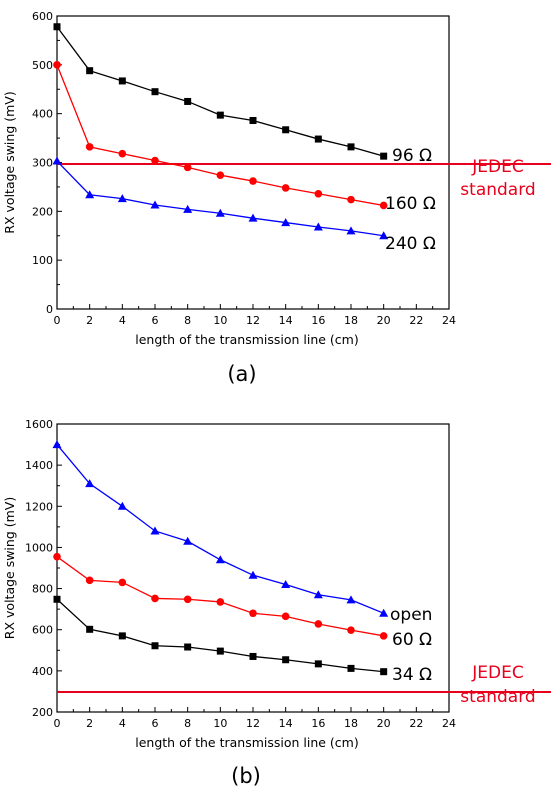 Image resolution: width=551 pixels, height=789 pixels. What do you see at coordinates (220, 723) in the screenshot?
I see `x-tick-label: 10` at bounding box center [220, 723].